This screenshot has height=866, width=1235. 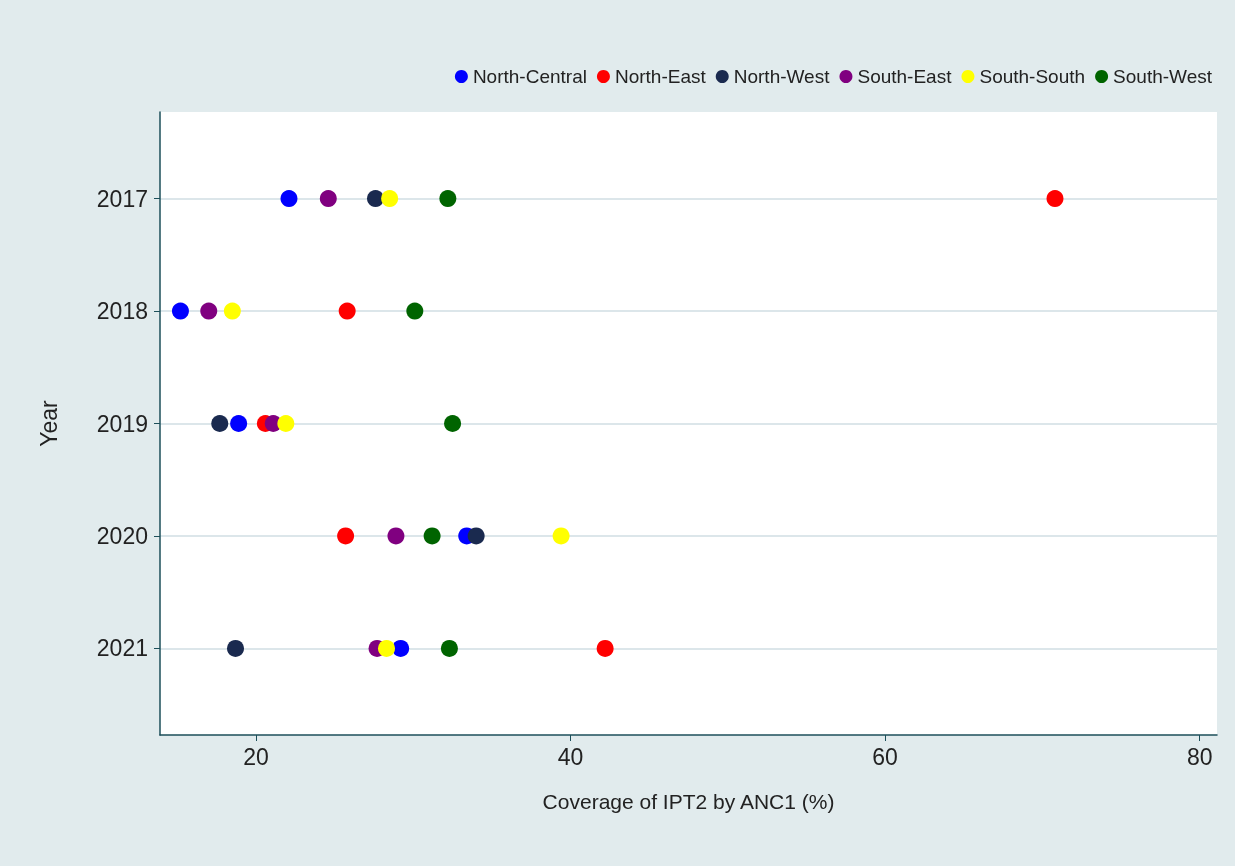 What do you see at coordinates (1163, 76) in the screenshot?
I see `legend-label: South-West` at bounding box center [1163, 76].